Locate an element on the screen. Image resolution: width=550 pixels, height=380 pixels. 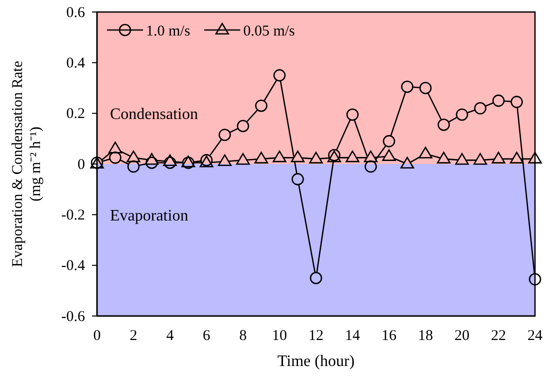
x-tick-label: 16 is located at coordinates (389, 336).